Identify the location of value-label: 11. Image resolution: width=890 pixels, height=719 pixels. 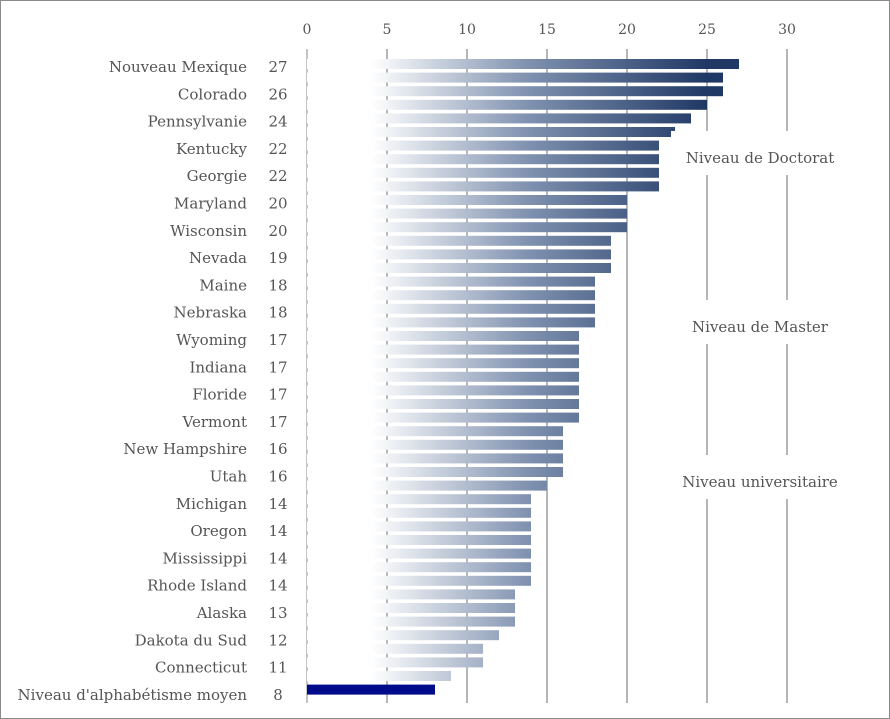
(277, 668).